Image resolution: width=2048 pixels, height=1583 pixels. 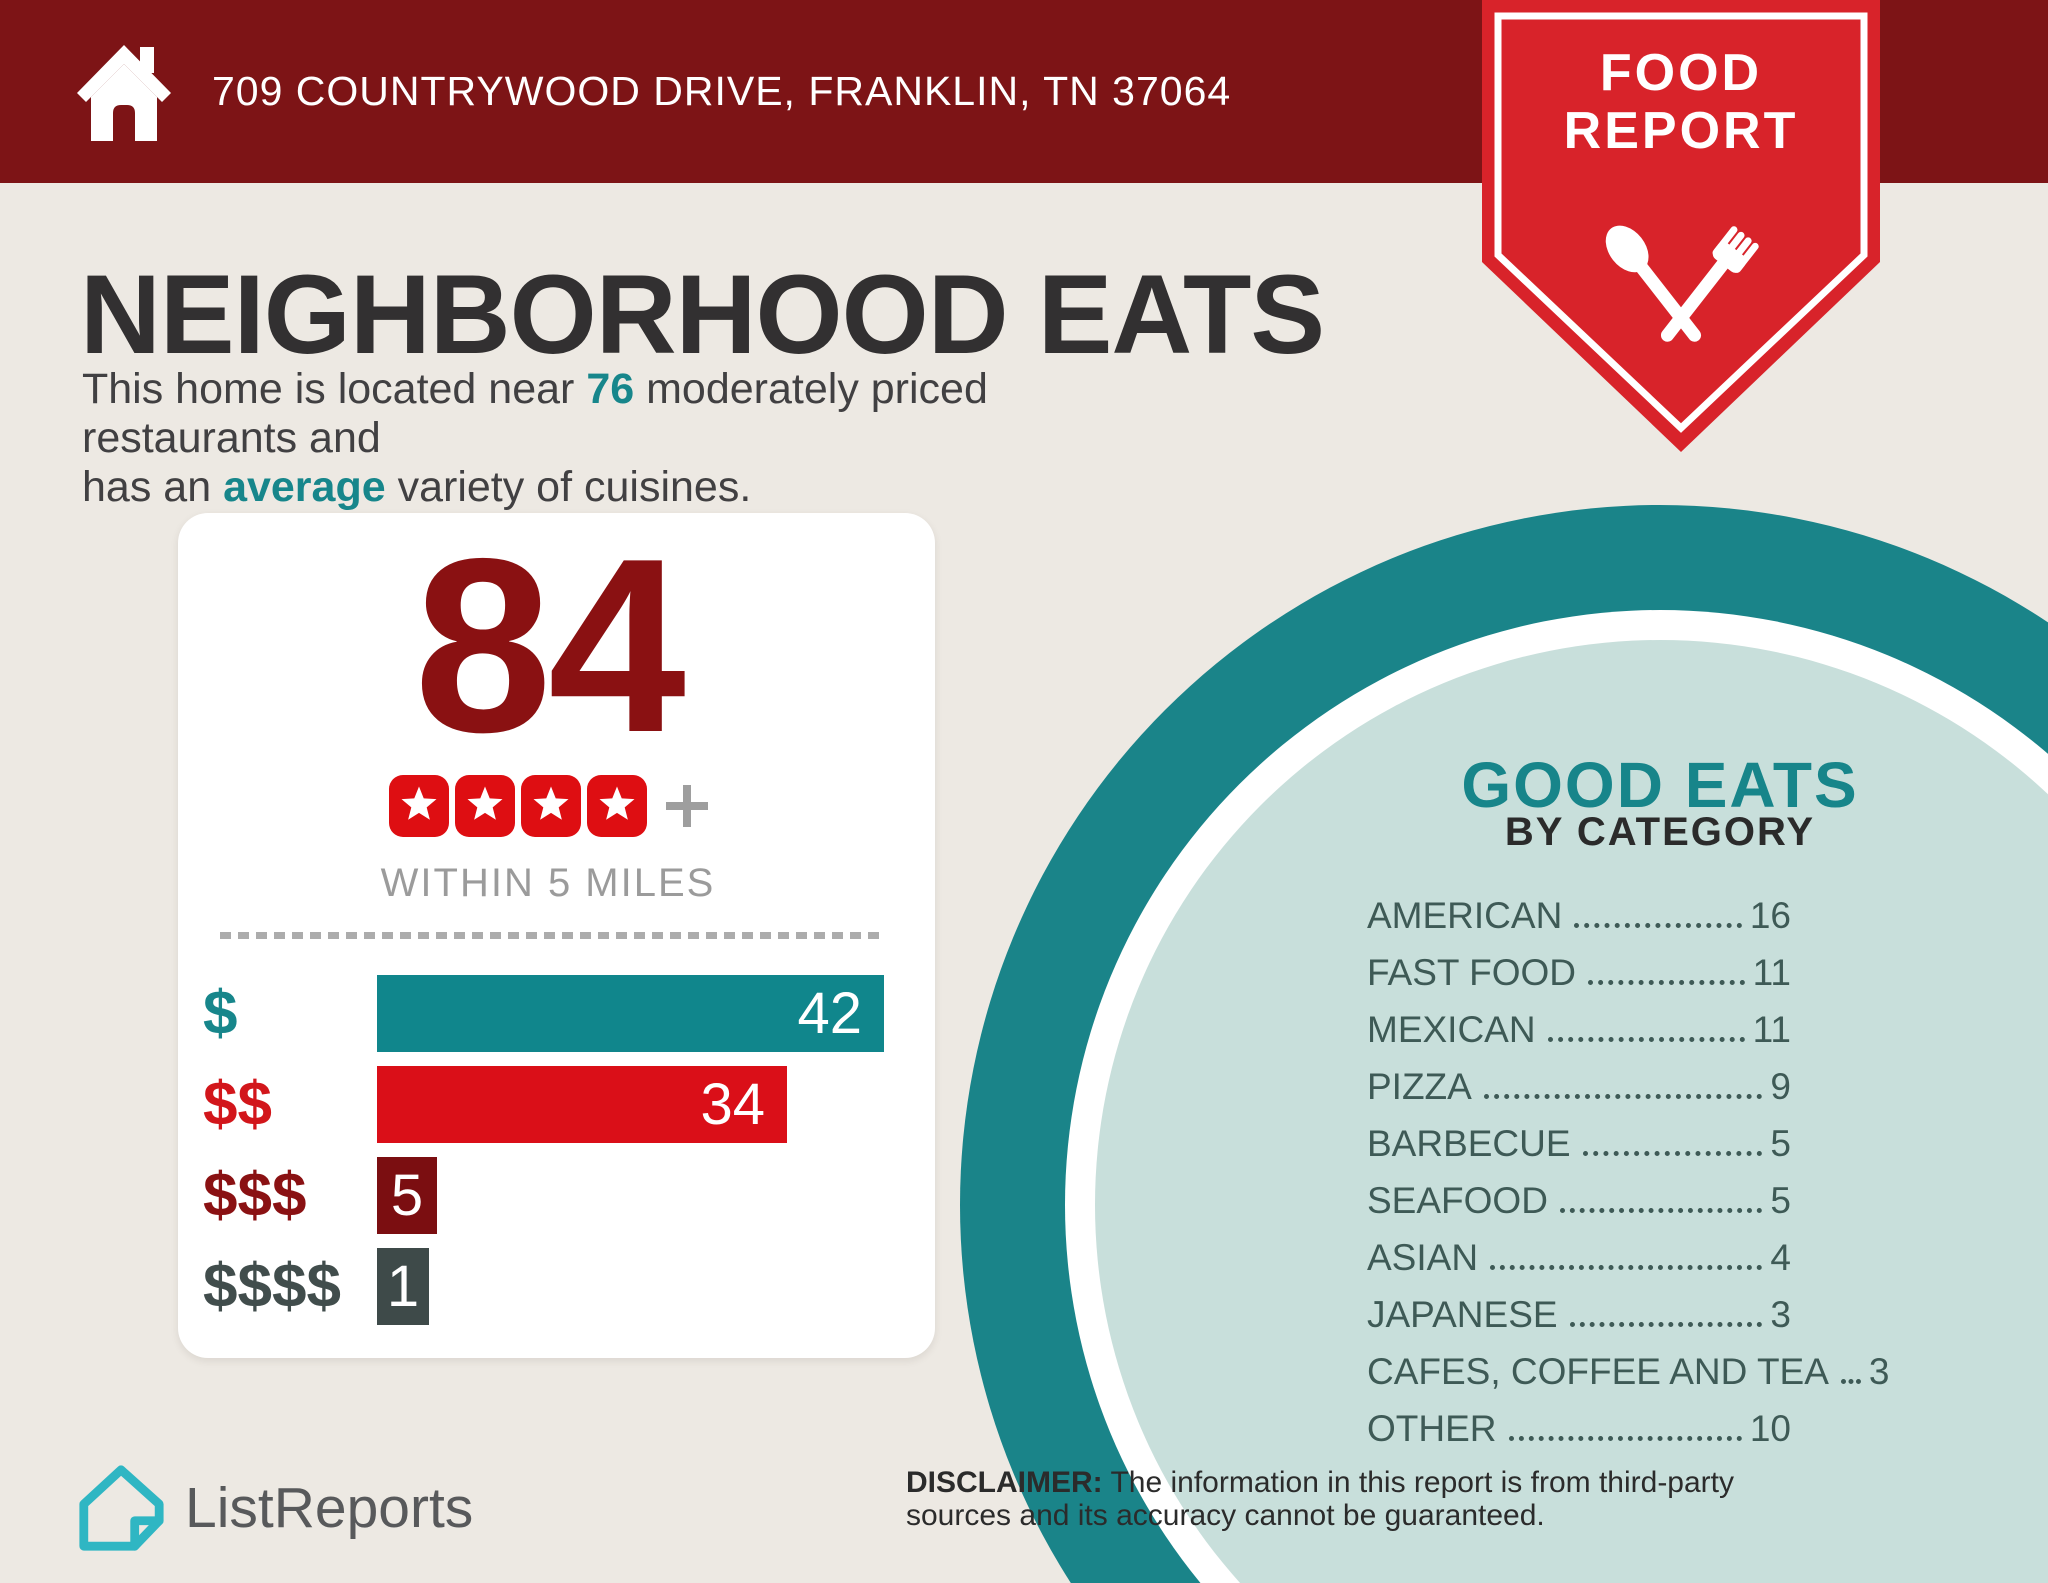 What do you see at coordinates (1681, 102) in the screenshot?
I see `ribbon-title: FOOD REPORT` at bounding box center [1681, 102].